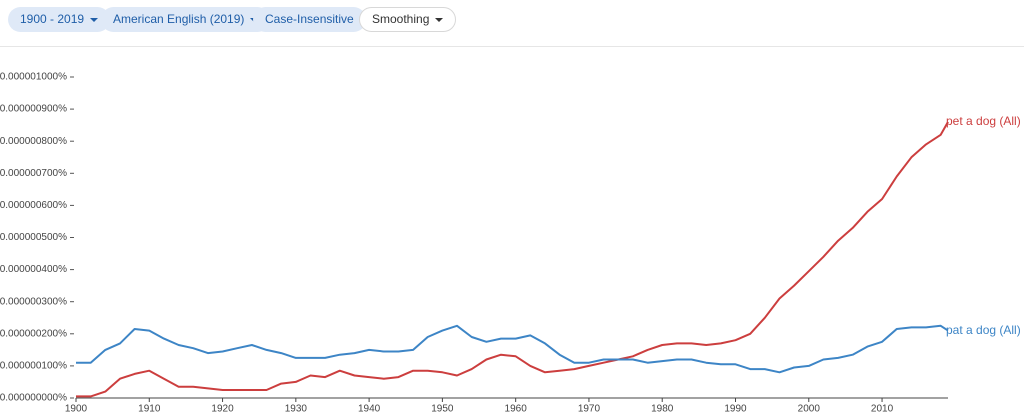  Describe the element at coordinates (33, 205) in the screenshot. I see `y-tick-label: 0.000000600%` at that location.